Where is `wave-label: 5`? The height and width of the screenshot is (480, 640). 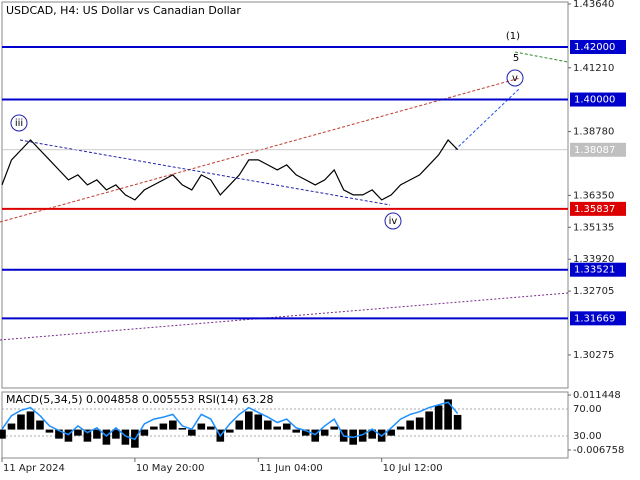 wave-label: 5 is located at coordinates (516, 58).